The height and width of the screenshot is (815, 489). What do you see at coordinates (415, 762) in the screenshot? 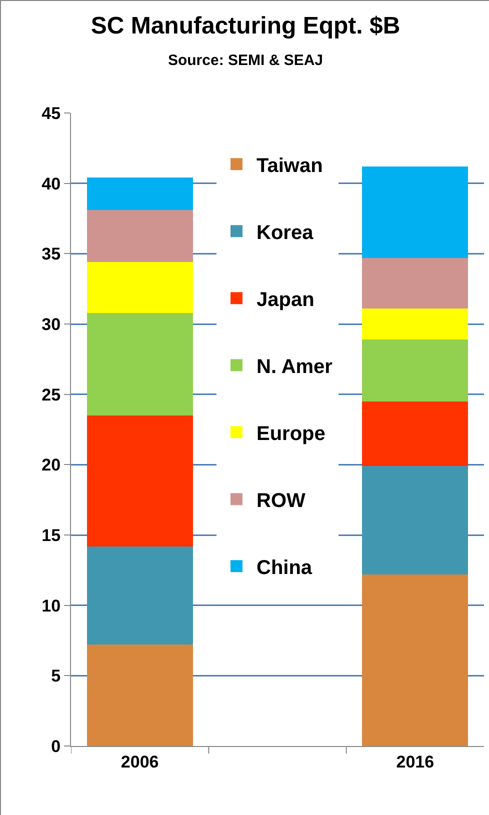
I see `x-tick-label: 2016` at bounding box center [415, 762].